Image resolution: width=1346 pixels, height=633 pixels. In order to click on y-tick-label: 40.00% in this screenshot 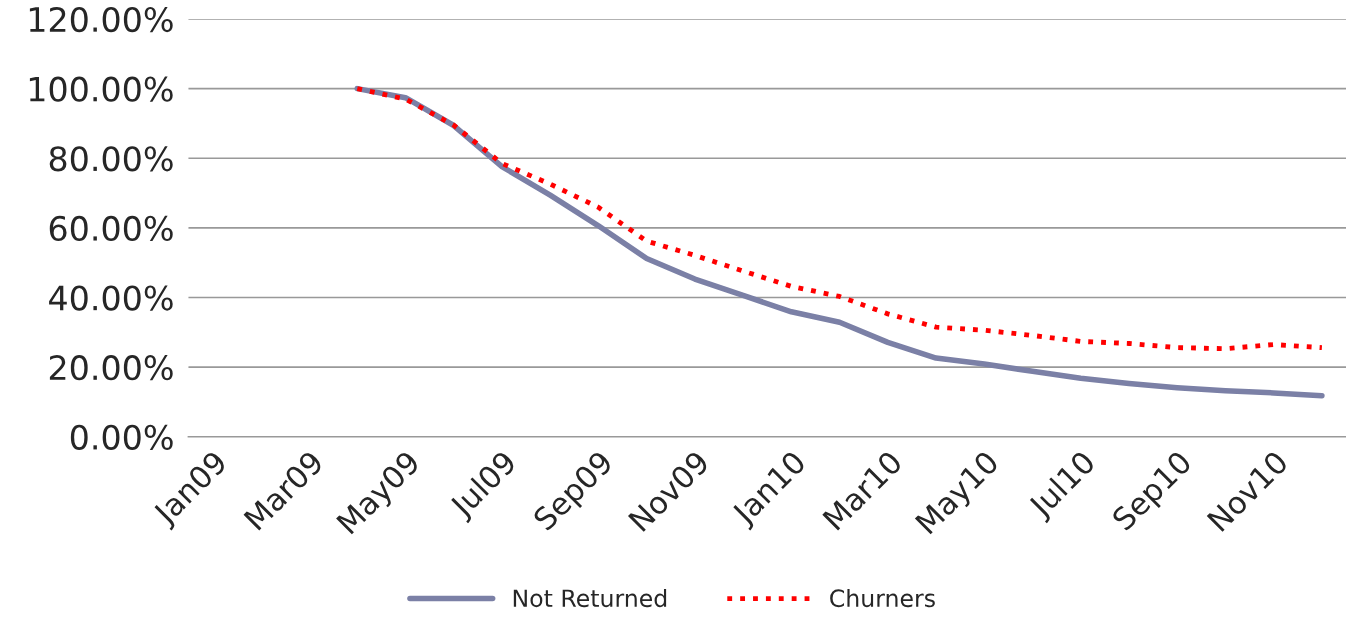, I will do `click(111, 298)`.